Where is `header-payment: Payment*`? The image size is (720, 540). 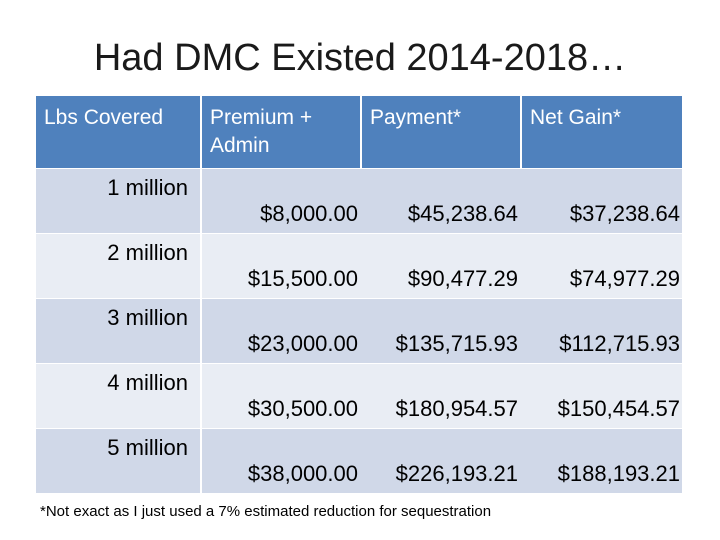
header-payment: Payment* is located at coordinates (440, 132).